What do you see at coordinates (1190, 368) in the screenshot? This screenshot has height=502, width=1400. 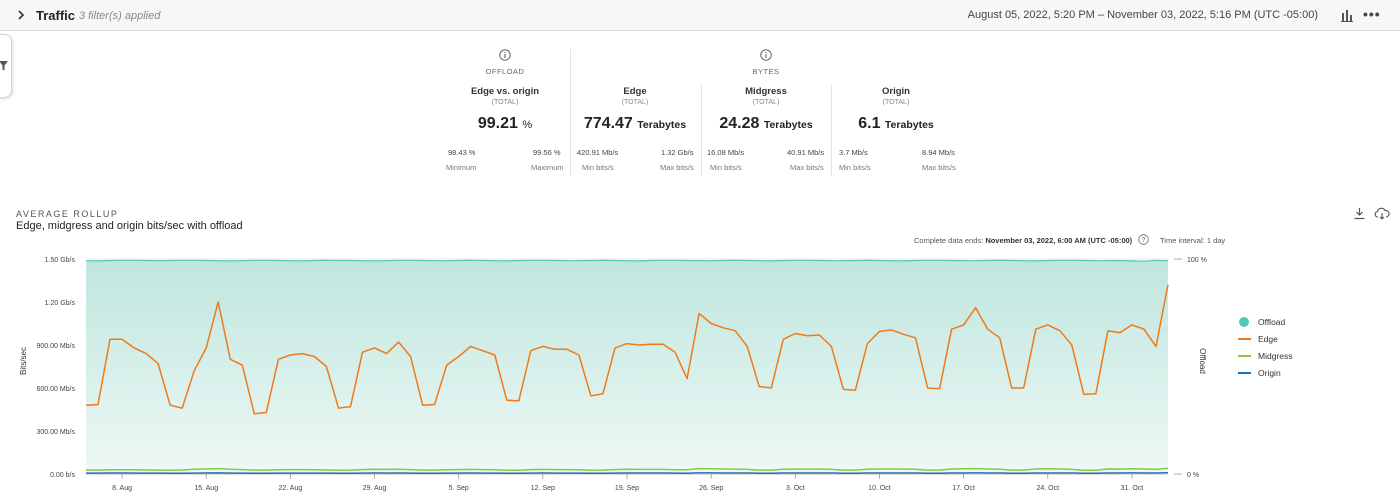 I see `y2-axis-ticks: 0 % 100 %` at bounding box center [1190, 368].